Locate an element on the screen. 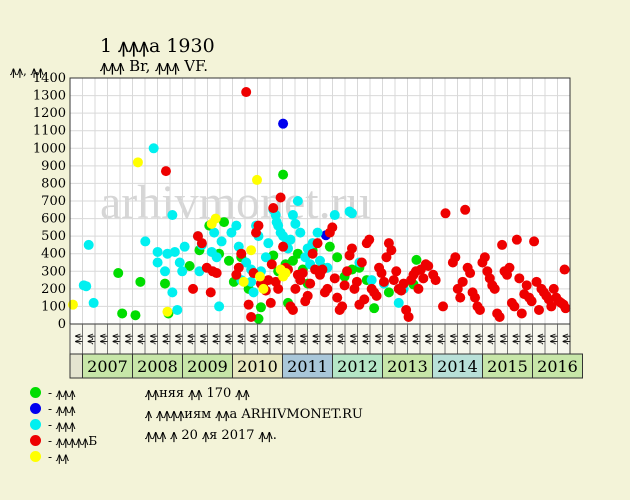 The height and width of the screenshot is (500, 630). y-tick-label: 0 is located at coordinates (62, 324).